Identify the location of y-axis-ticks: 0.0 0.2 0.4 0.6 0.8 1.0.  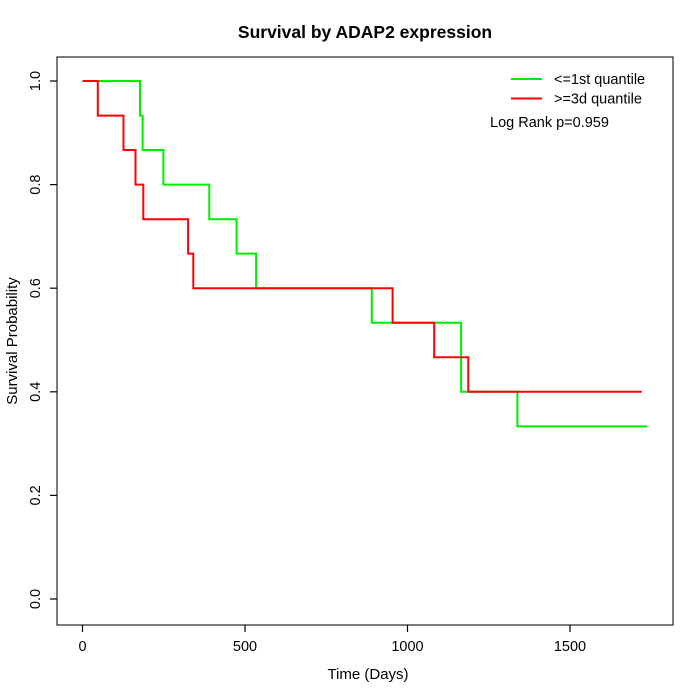
(42, 340).